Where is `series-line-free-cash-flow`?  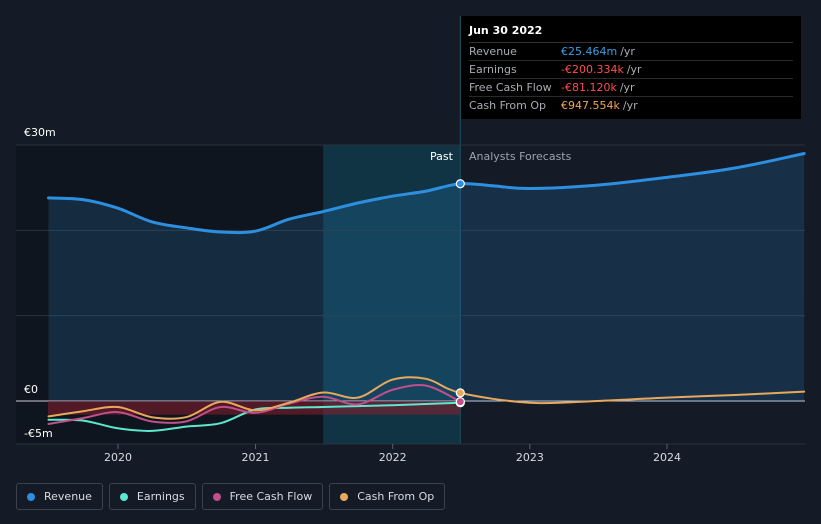
series-line-free-cash-flow is located at coordinates (254, 404).